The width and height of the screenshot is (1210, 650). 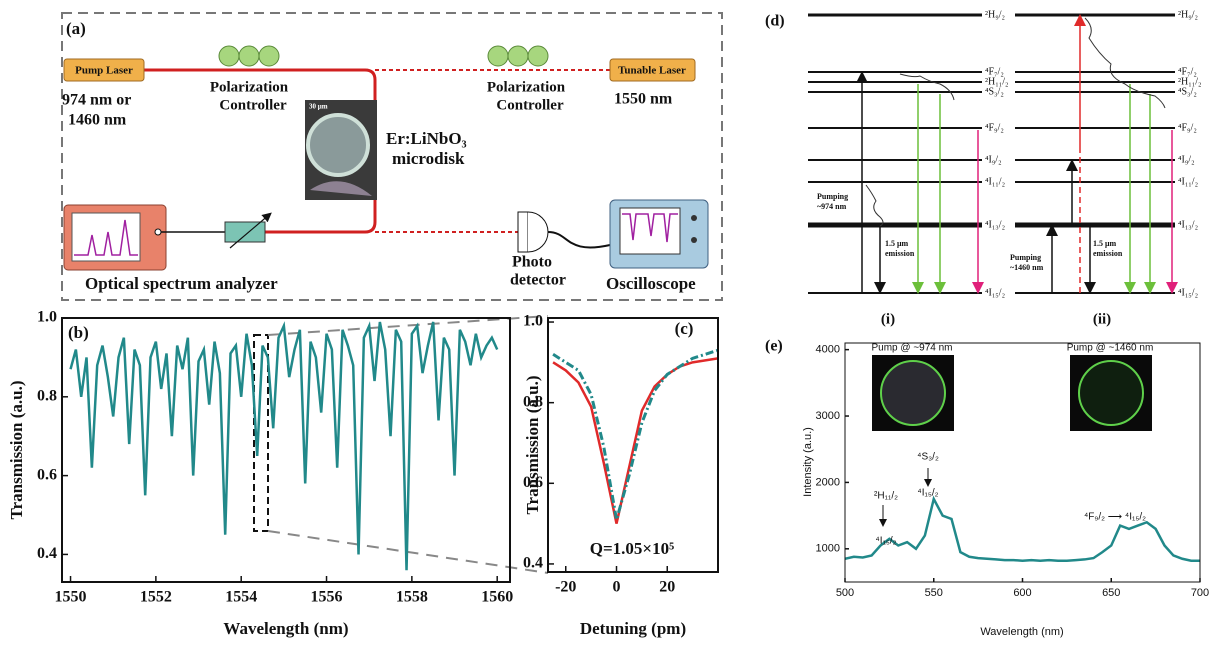 I want to click on annotation: Q=1.05×10⁵, so click(x=632, y=548).